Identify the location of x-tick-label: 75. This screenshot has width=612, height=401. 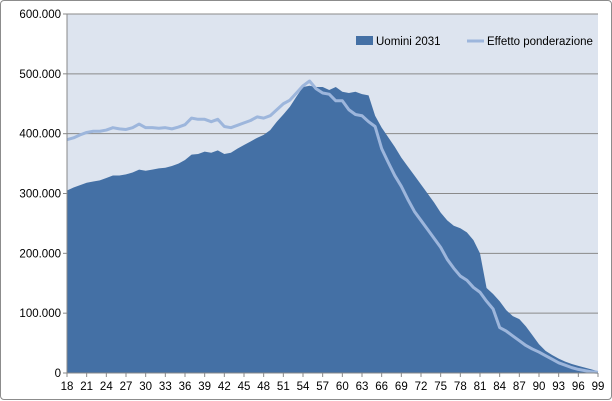
(440, 387).